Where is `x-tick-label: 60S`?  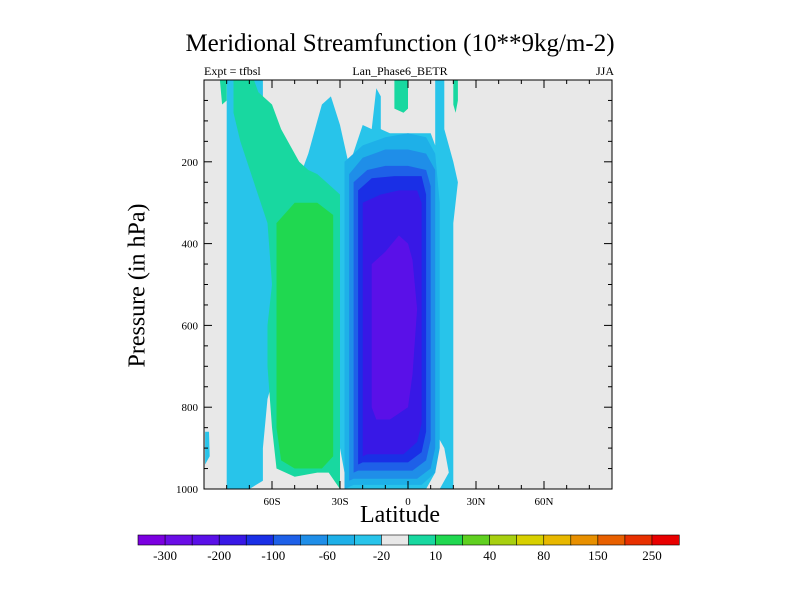
x-tick-label: 60S is located at coordinates (271, 502).